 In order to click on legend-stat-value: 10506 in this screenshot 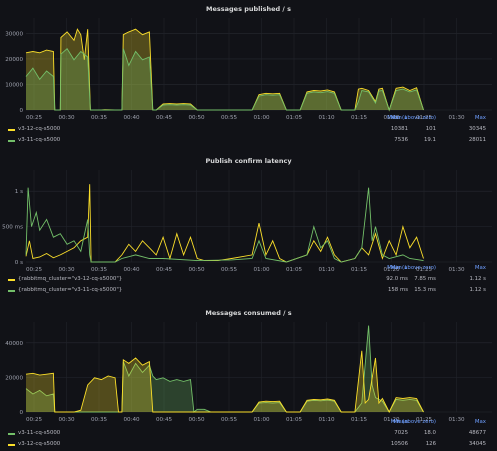, I will do `click(399, 444)`.